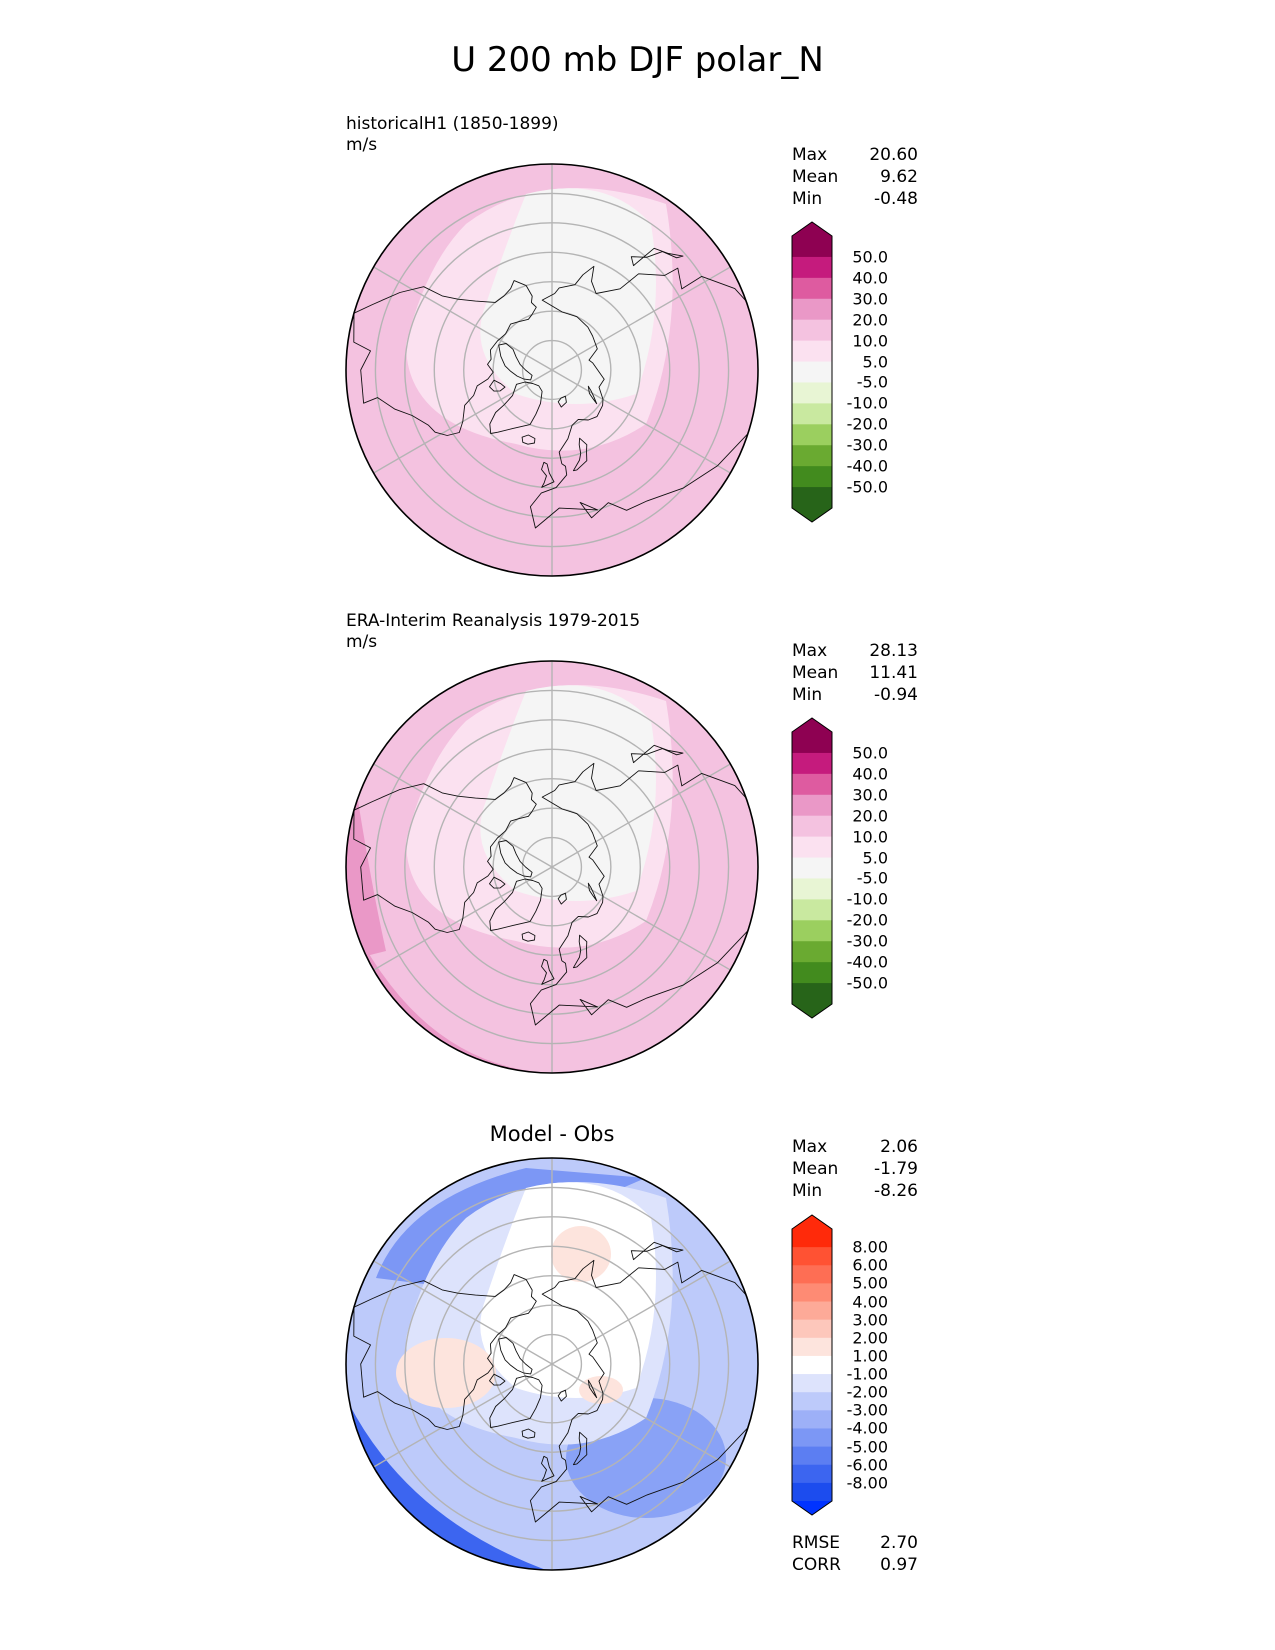 The image size is (1275, 1650). What do you see at coordinates (875, 362) in the screenshot?
I see `colorbar-tick-label: 5.0` at bounding box center [875, 362].